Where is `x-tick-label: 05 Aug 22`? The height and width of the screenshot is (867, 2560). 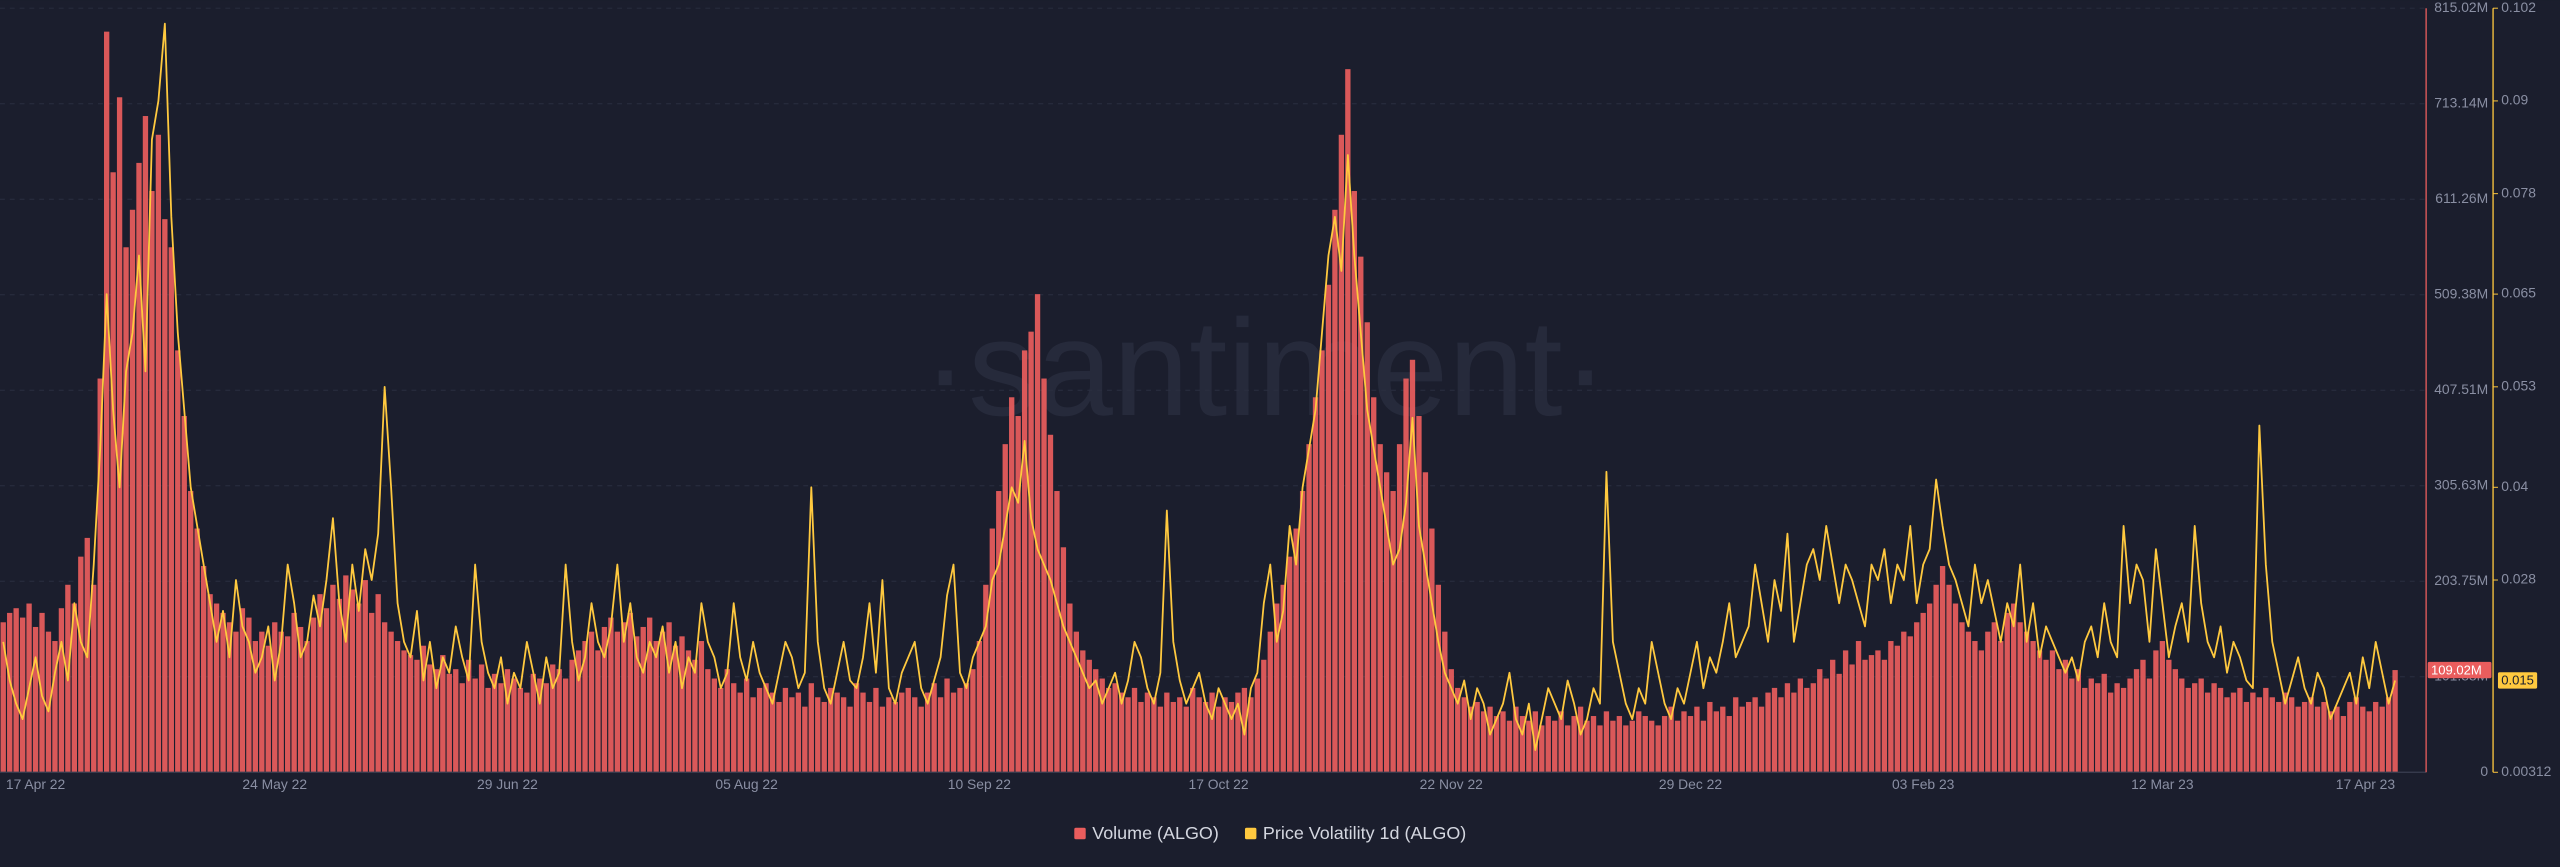 x-tick-label: 05 Aug 22 is located at coordinates (746, 784).